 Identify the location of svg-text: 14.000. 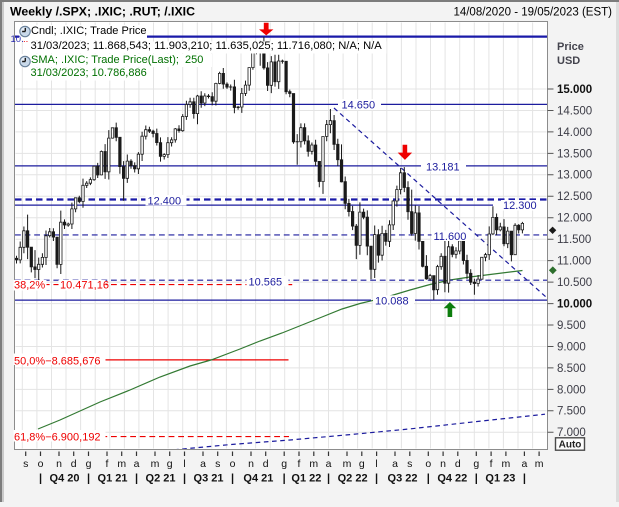
(574, 133).